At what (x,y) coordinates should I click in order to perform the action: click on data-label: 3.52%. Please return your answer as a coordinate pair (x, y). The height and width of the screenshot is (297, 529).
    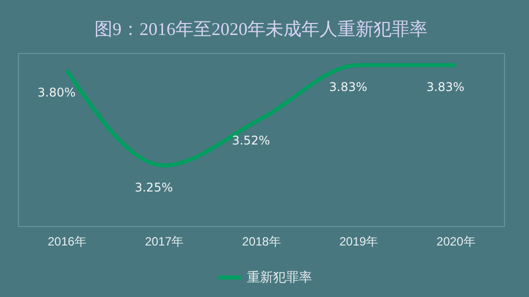
    Looking at the image, I should click on (251, 141).